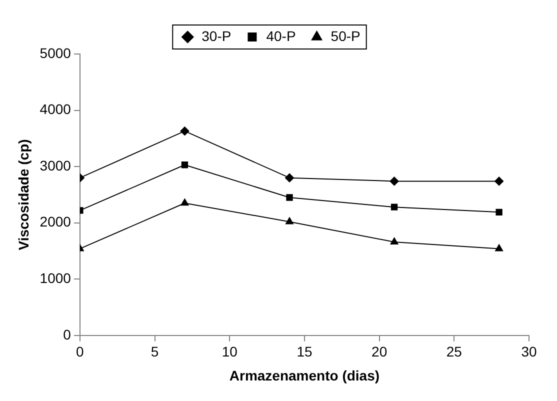  What do you see at coordinates (304, 375) in the screenshot?
I see `x-axis-title: Armazenamento (dias)` at bounding box center [304, 375].